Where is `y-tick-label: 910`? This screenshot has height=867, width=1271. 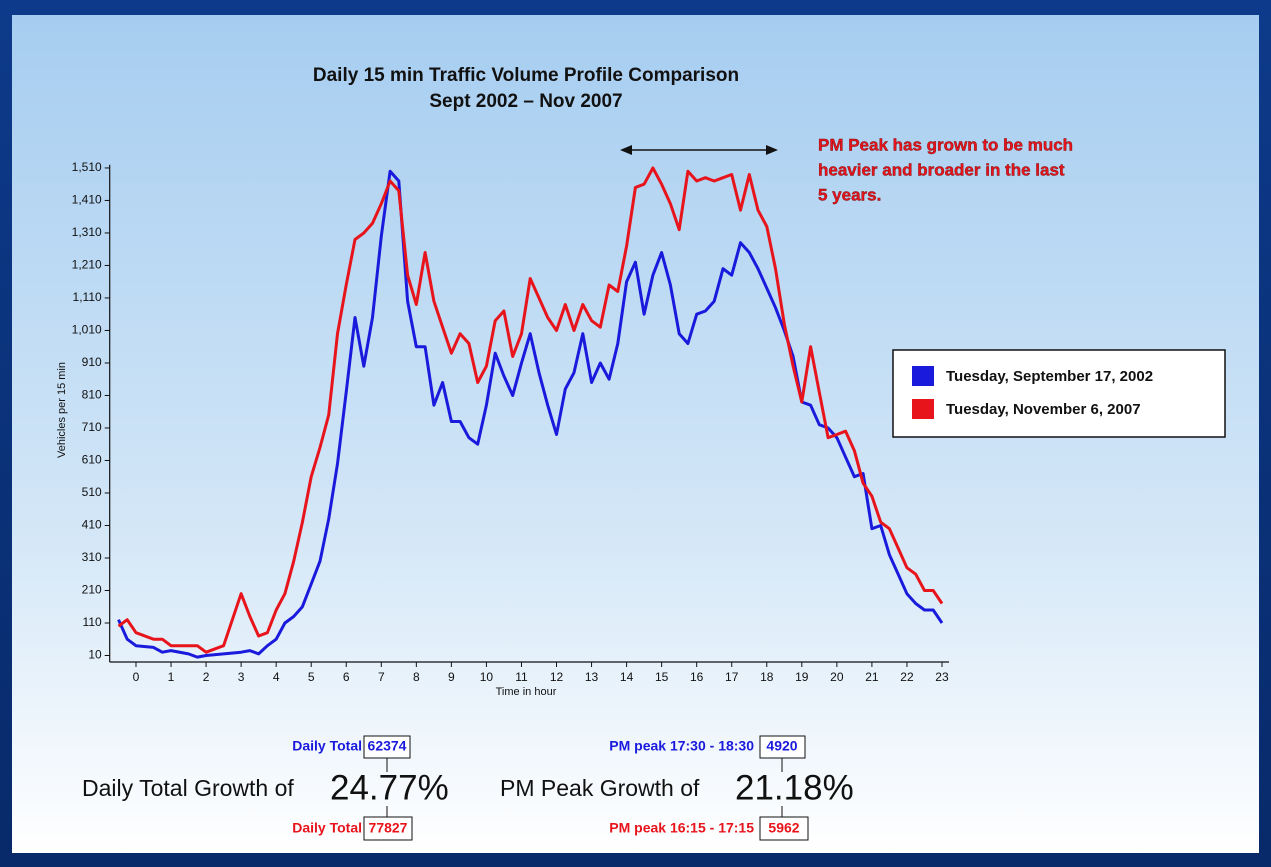
y-tick-label: 910 is located at coordinates (92, 362).